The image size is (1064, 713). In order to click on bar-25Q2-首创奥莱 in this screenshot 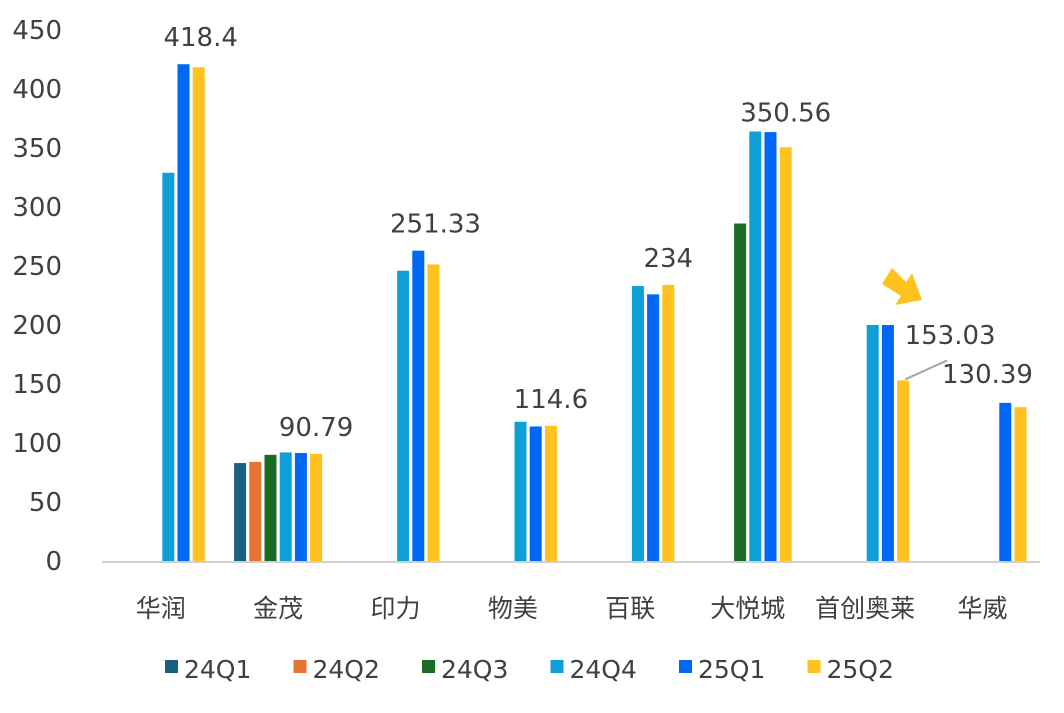, I will do `click(903, 470)`.